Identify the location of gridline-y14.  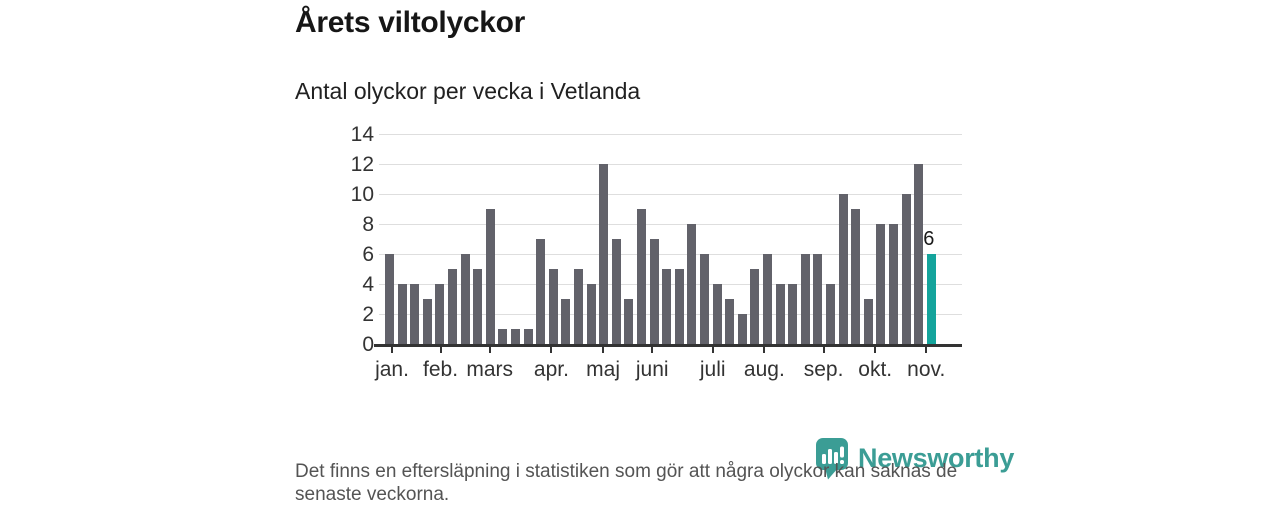
(670, 134).